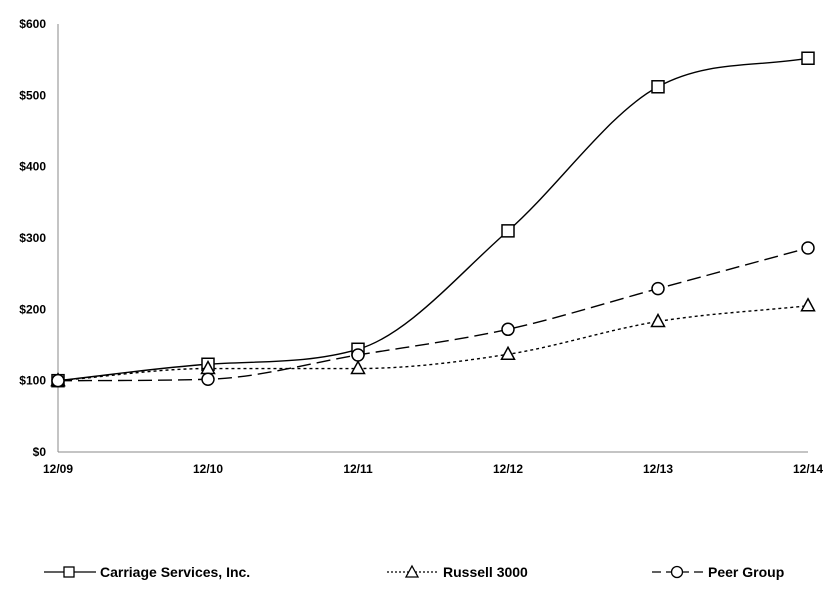 Image resolution: width=830 pixels, height=593 pixels. Describe the element at coordinates (175, 572) in the screenshot. I see `legend-label: Carriage Services, Inc.` at that location.